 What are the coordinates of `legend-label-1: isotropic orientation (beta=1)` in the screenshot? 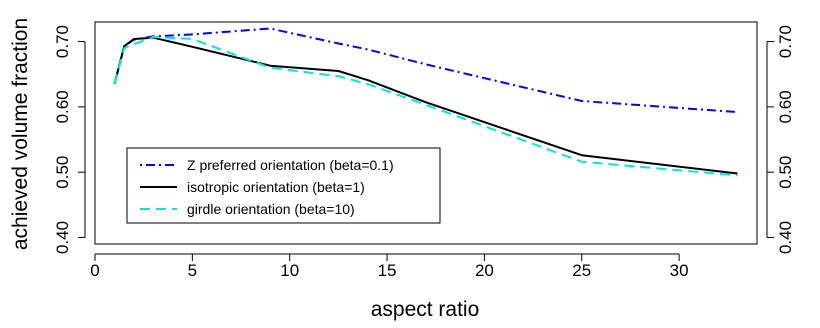 It's located at (276, 187).